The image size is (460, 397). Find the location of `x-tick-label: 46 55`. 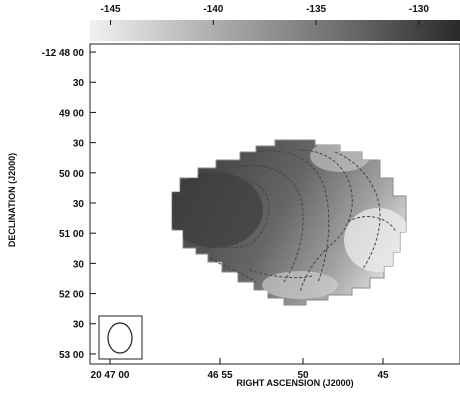

x-tick-label: 46 55 is located at coordinates (219, 375).